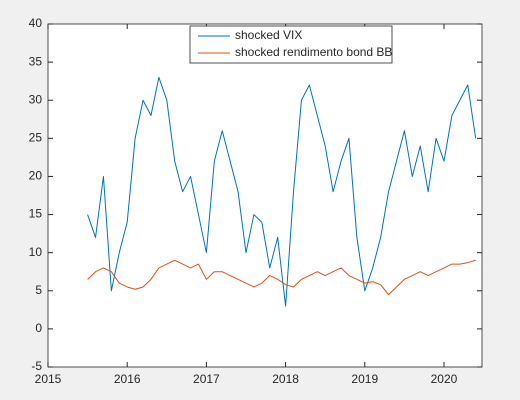 This screenshot has width=520, height=400. What do you see at coordinates (127, 379) in the screenshot?
I see `x-tick-label: 2016` at bounding box center [127, 379].